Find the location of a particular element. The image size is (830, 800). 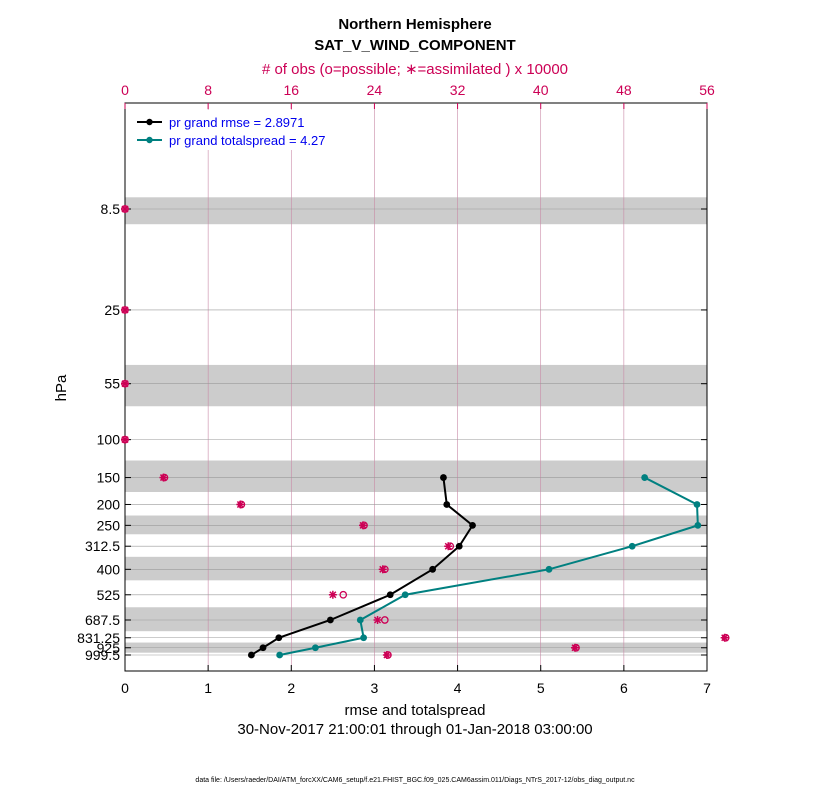

y-tick-label-5: 200 is located at coordinates (109, 504).